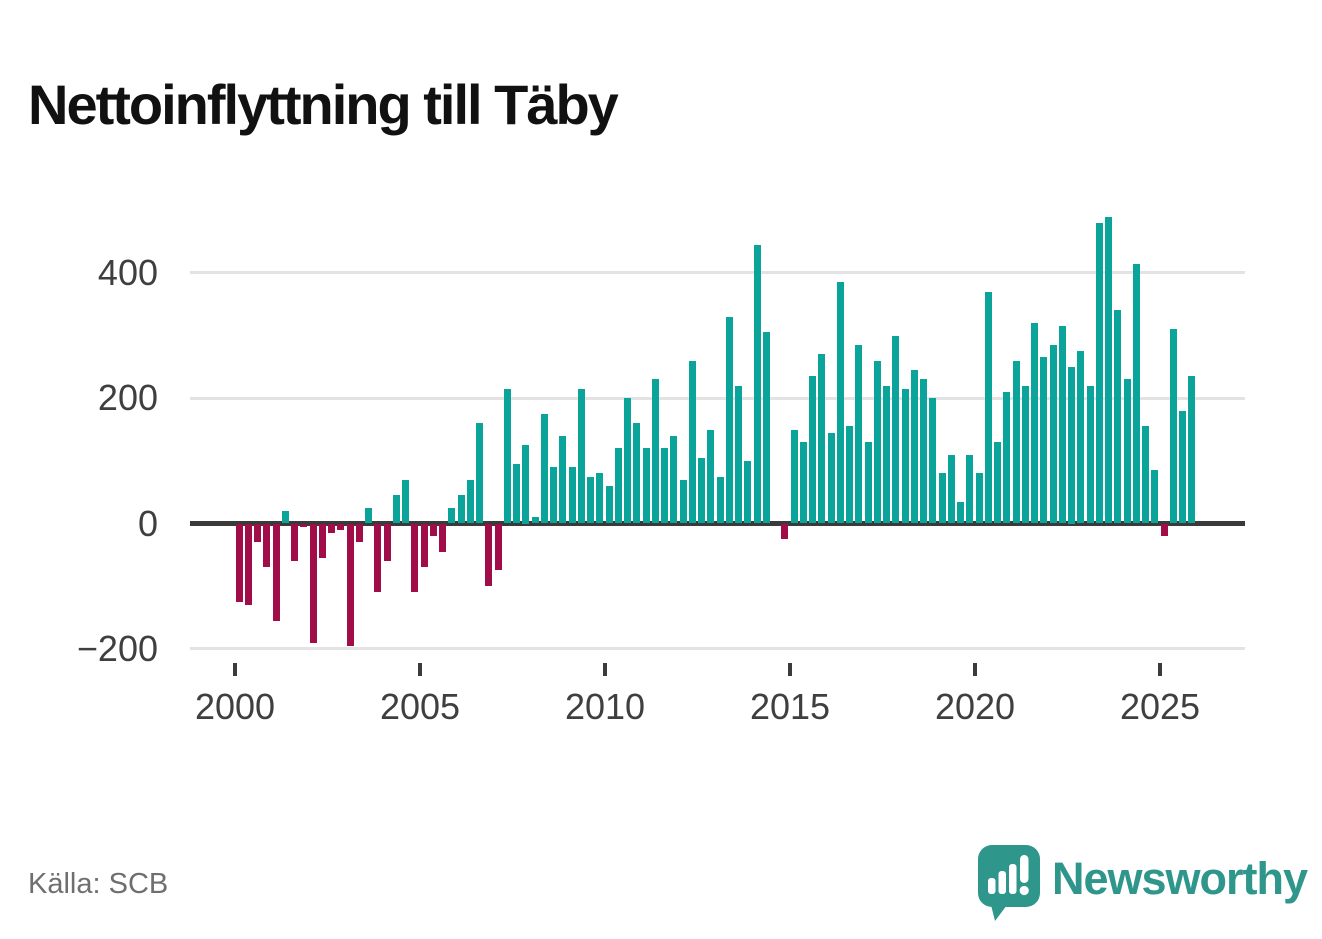  I want to click on bar-2019Q4, so click(970, 489).